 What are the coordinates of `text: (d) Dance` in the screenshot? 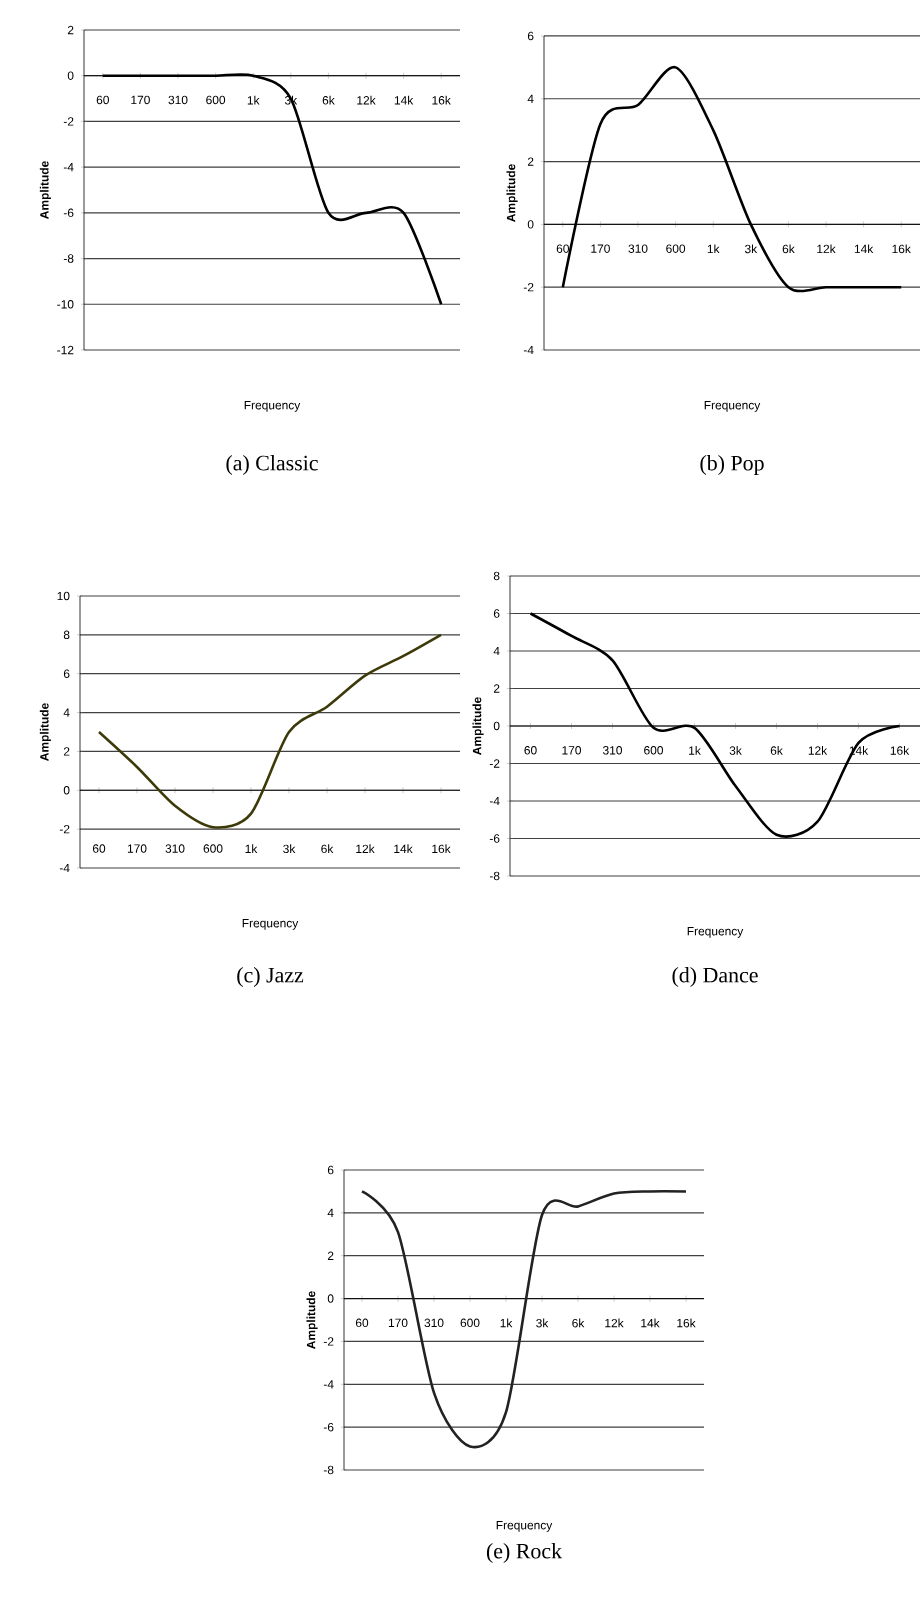 It's located at (715, 977).